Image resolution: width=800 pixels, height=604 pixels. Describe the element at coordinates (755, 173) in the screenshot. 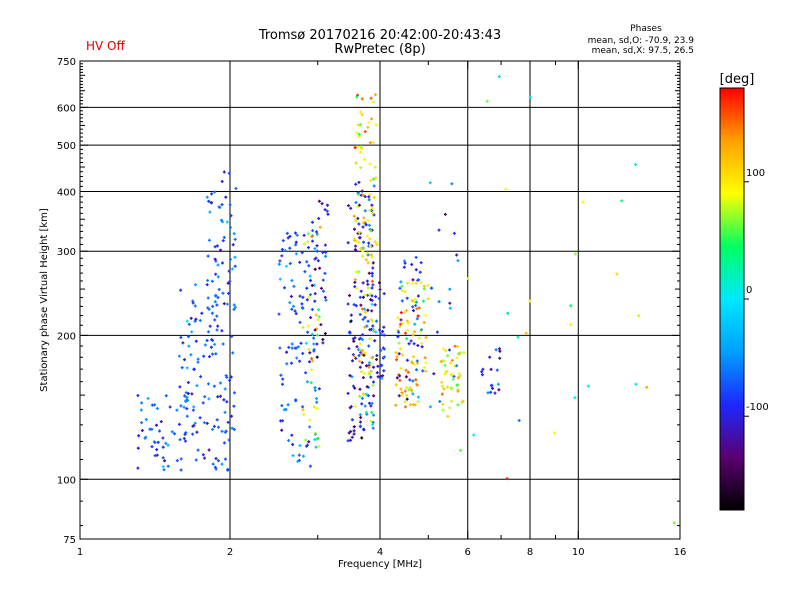

I see `colorbar-tick-label: 100` at that location.